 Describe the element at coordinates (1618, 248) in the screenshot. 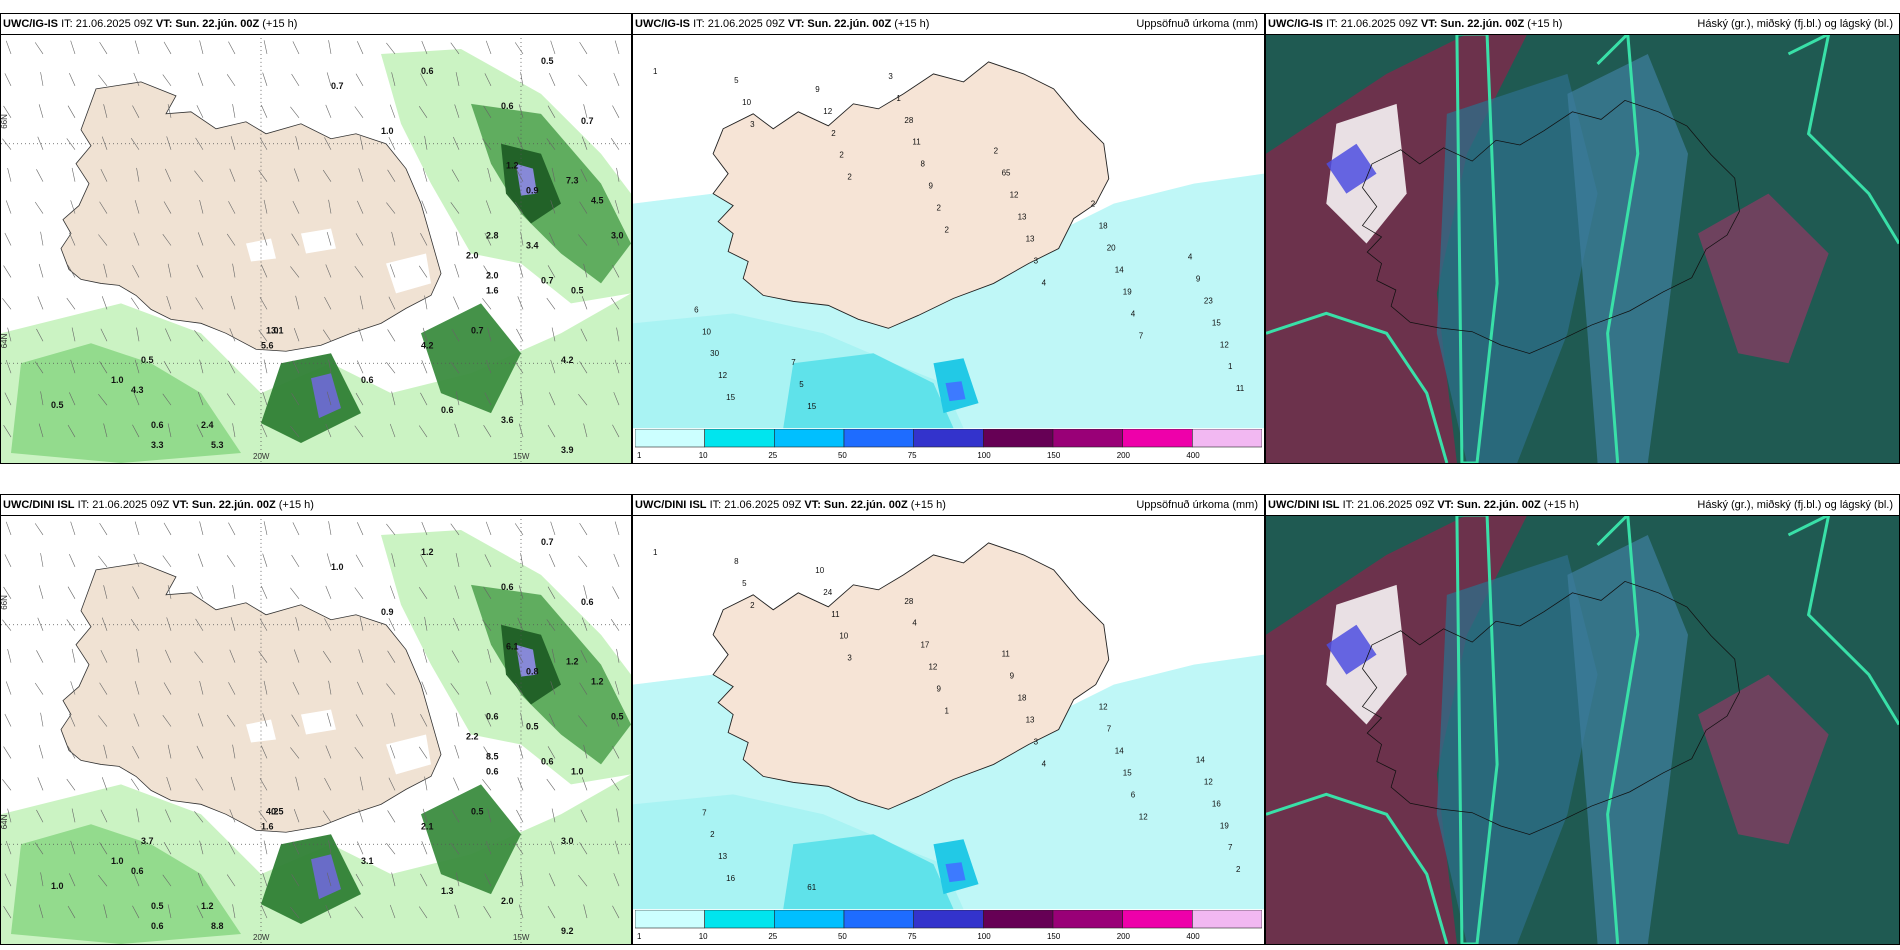

I see `cloud-contour` at that location.